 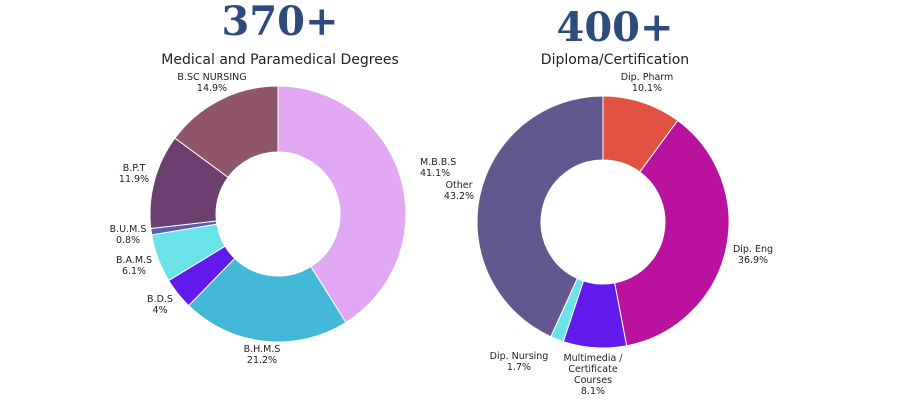 I want to click on chart-title: Diploma/Certification, so click(x=615, y=60).